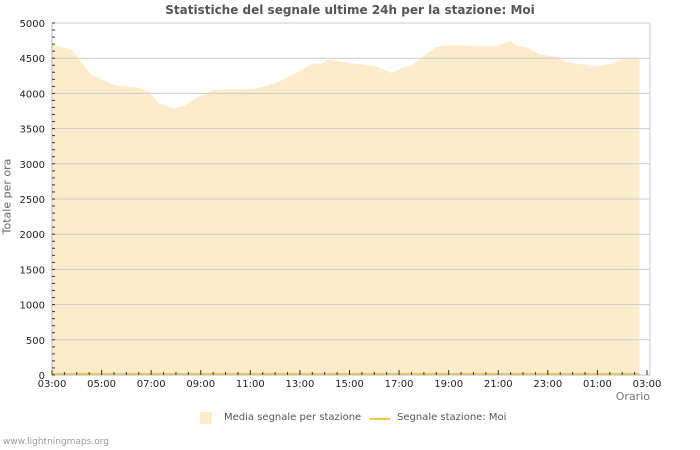 The height and width of the screenshot is (450, 700). I want to click on legend-area-label: Media segnale per stazione, so click(293, 417).